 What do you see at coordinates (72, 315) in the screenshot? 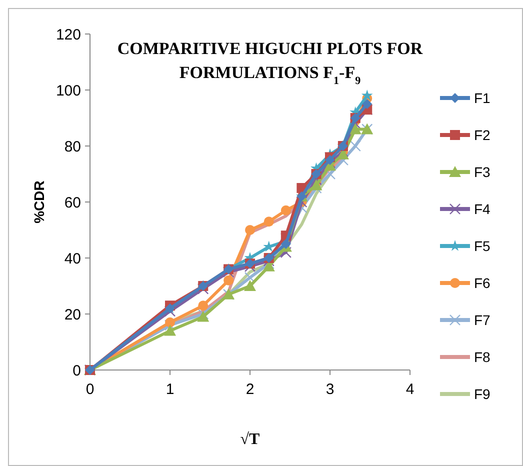
I see `y-tick-label: 20` at bounding box center [72, 315].